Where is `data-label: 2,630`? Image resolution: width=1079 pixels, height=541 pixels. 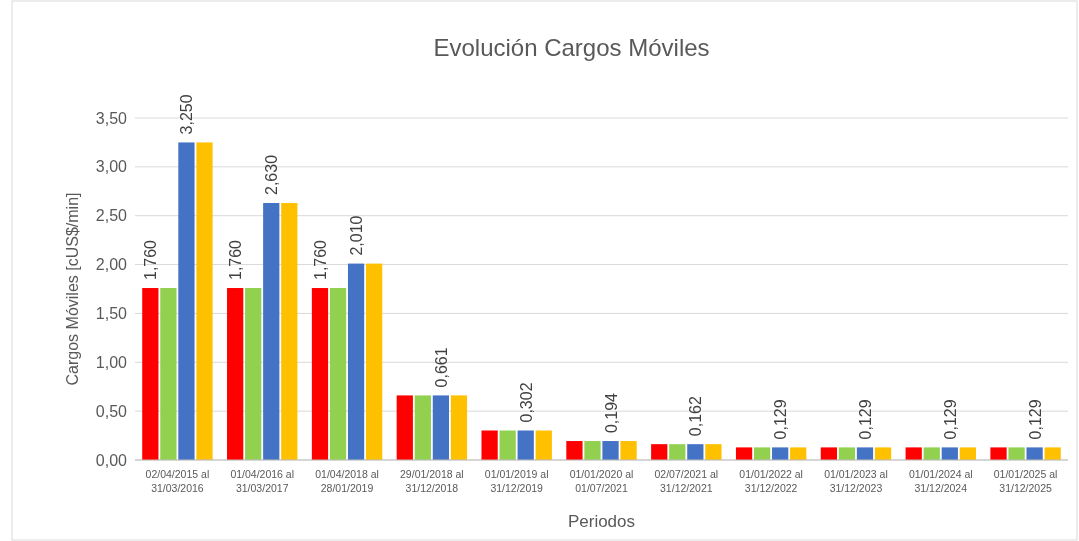 data-label: 2,630 is located at coordinates (272, 175).